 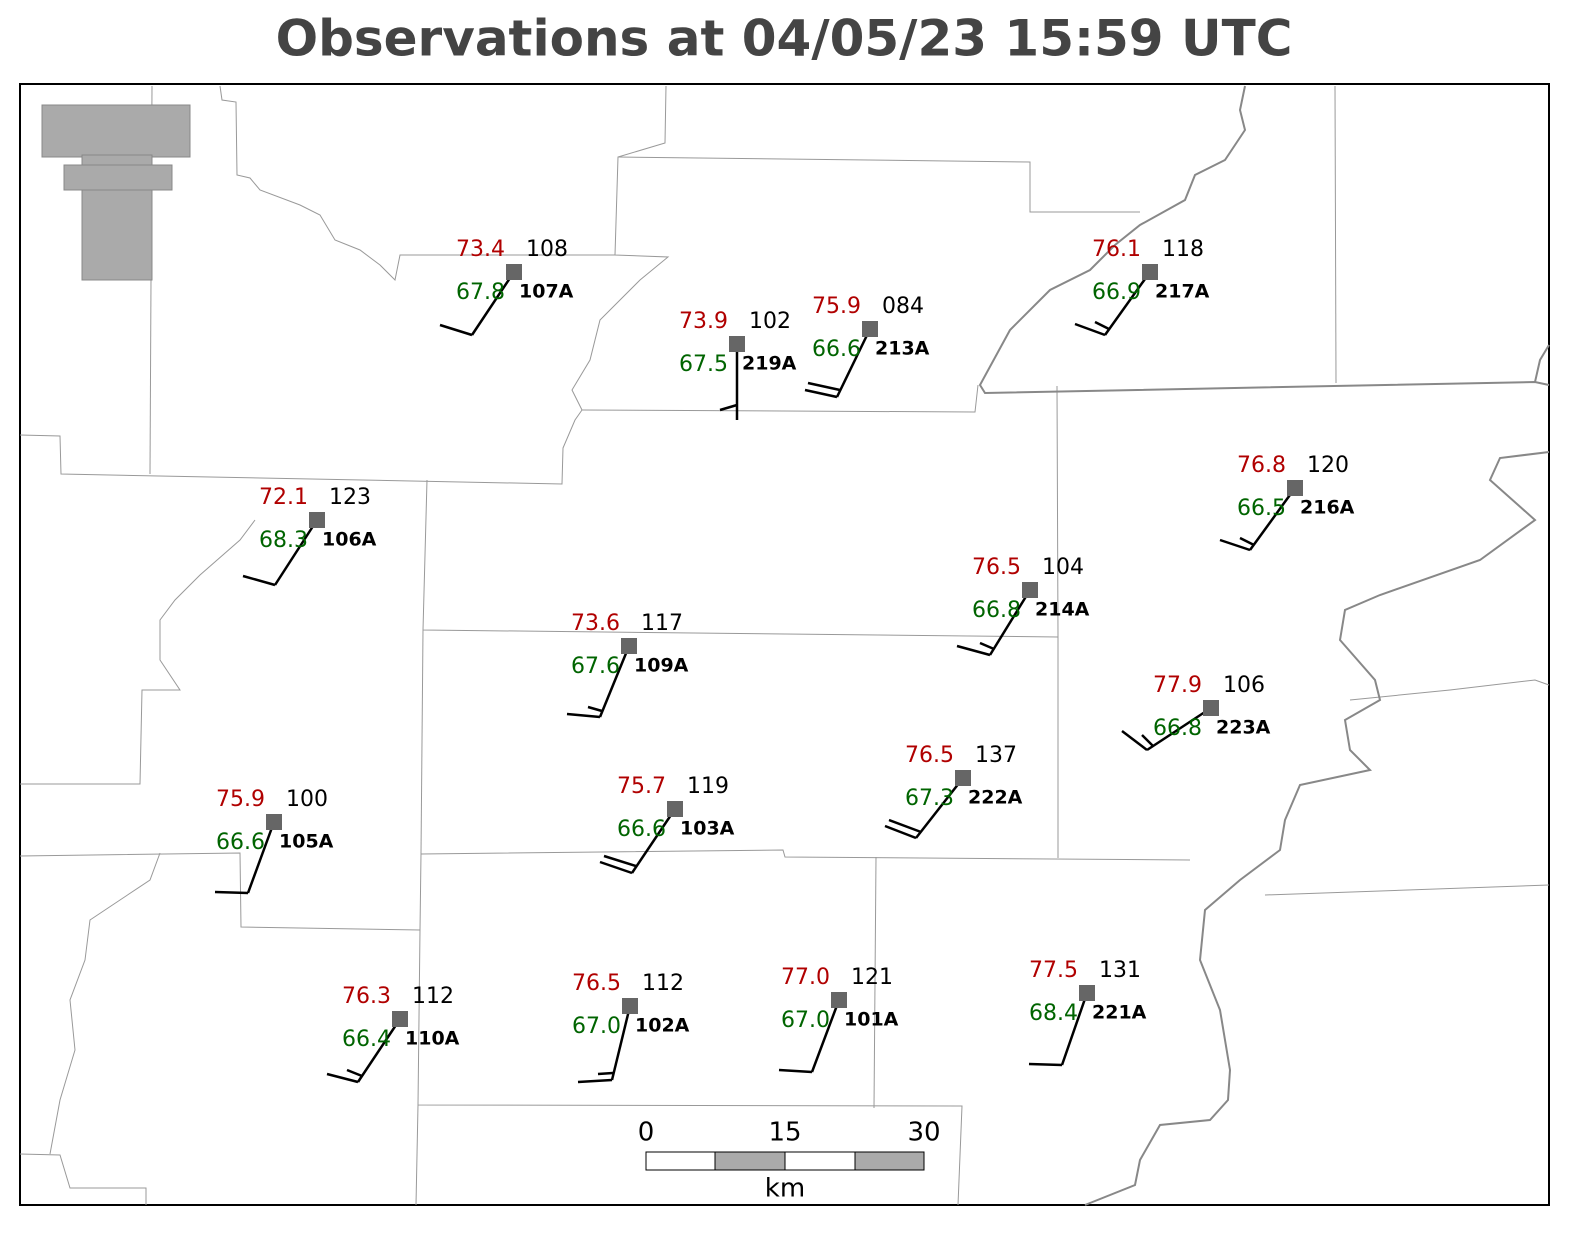 I want to click on pressure: 104, so click(x=1063, y=567).